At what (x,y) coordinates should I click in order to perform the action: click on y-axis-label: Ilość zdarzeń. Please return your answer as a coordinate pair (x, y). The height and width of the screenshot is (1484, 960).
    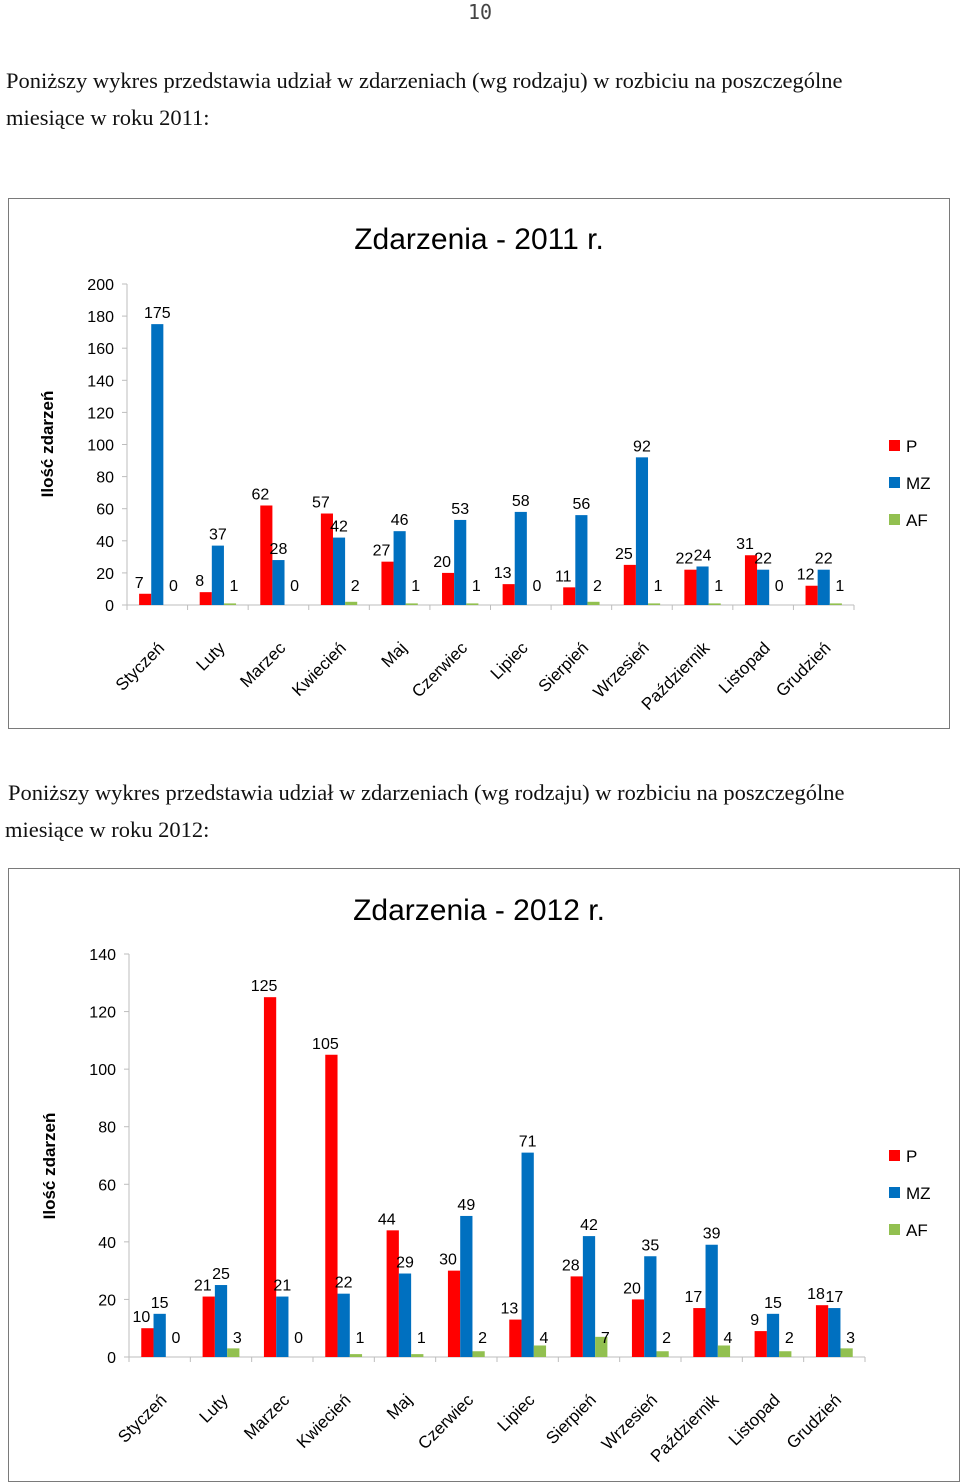
    Looking at the image, I should click on (47, 444).